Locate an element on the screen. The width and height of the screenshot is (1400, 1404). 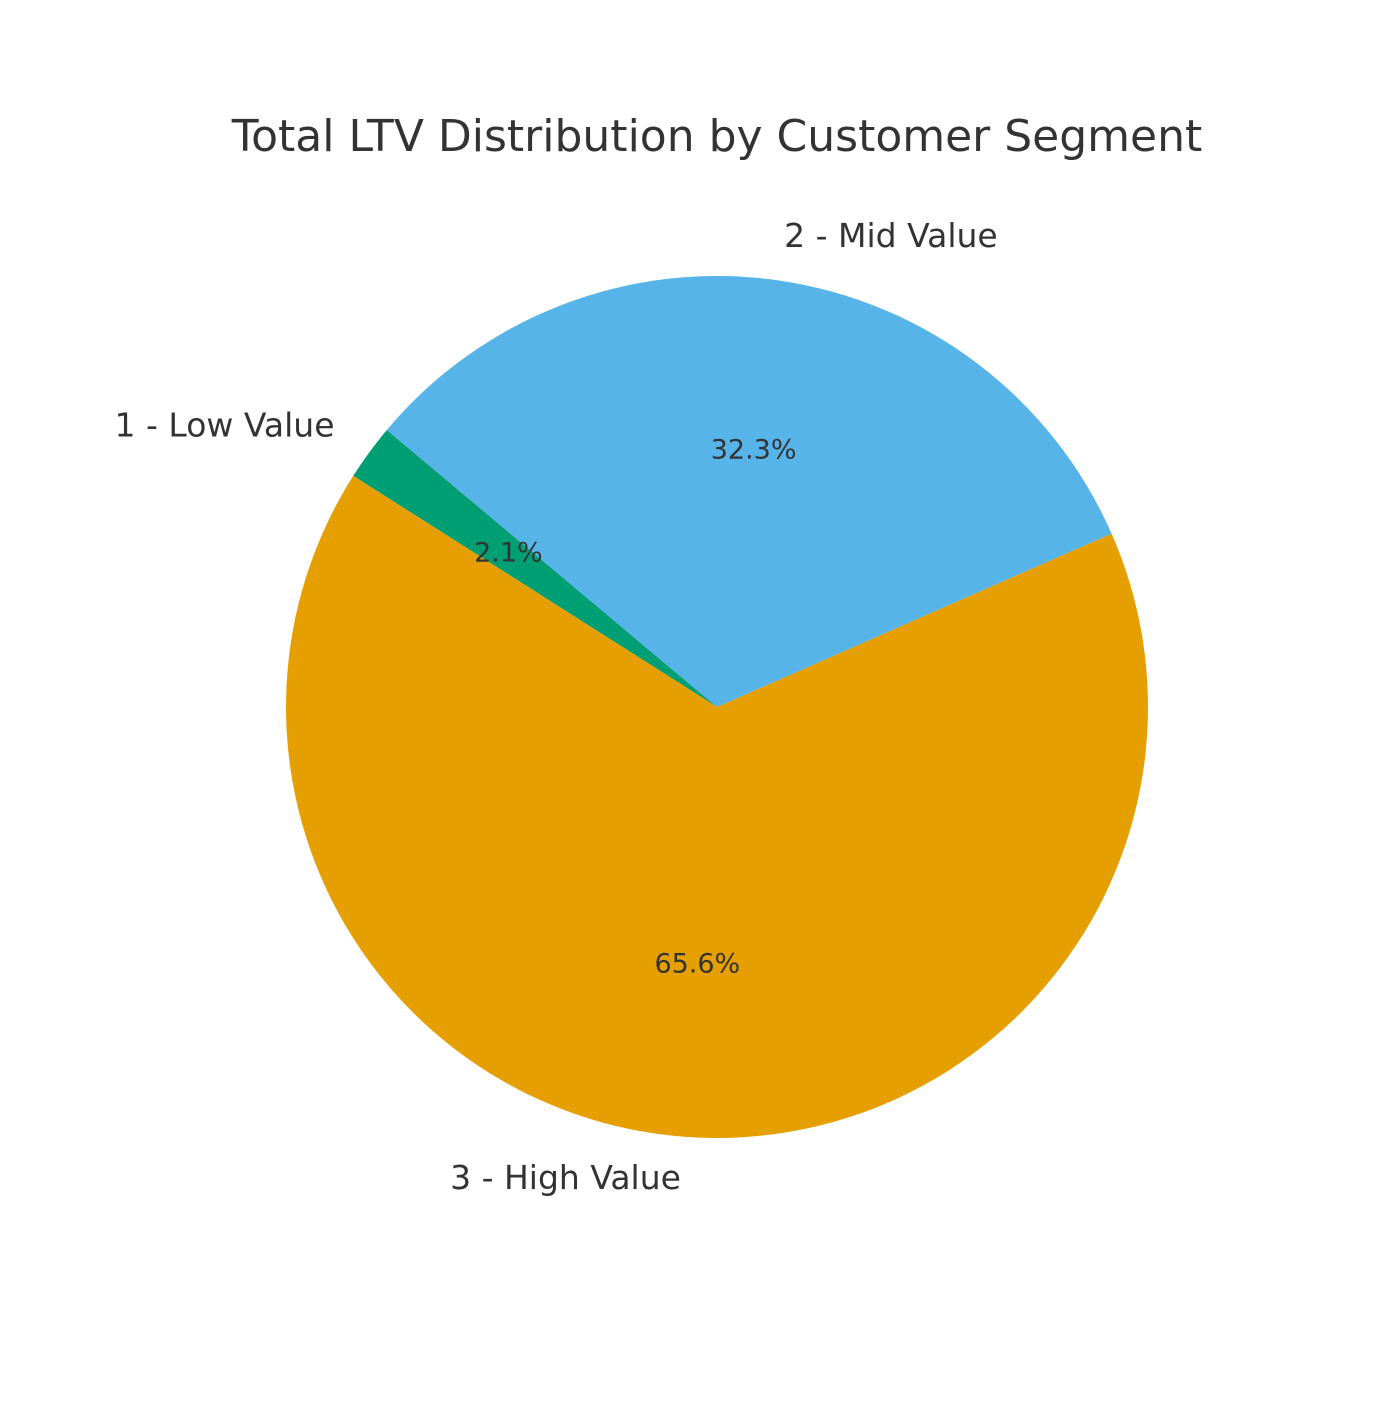
slice-percent-1-low-value: 2.1% is located at coordinates (508, 553).